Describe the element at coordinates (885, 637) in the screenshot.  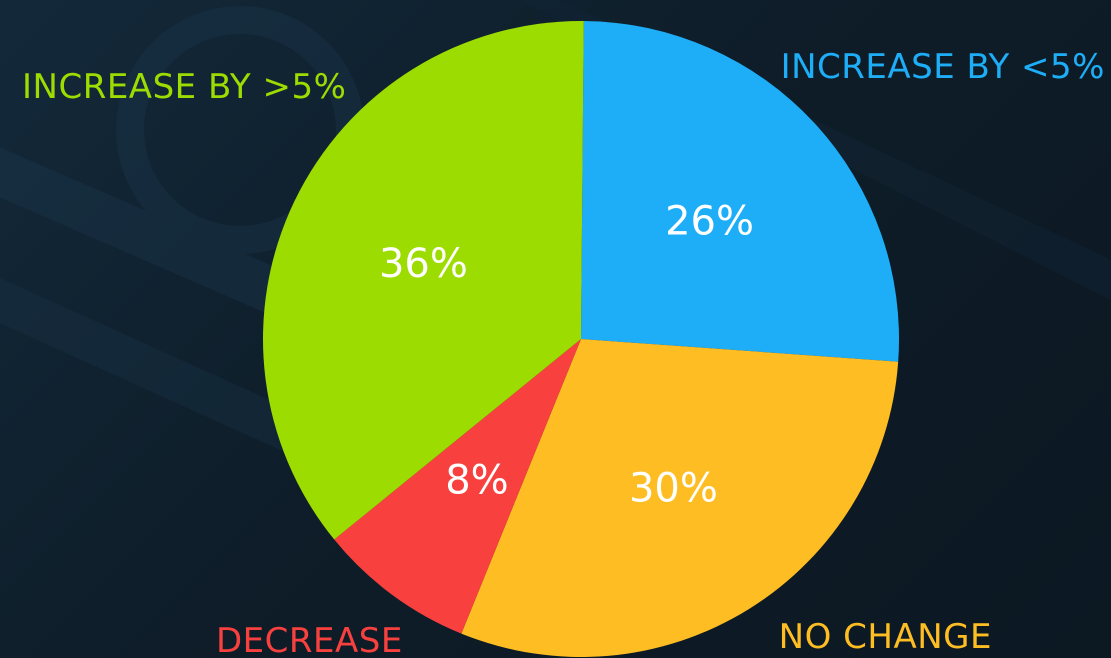
I see `category-label-no-change: NO CHANGE` at that location.